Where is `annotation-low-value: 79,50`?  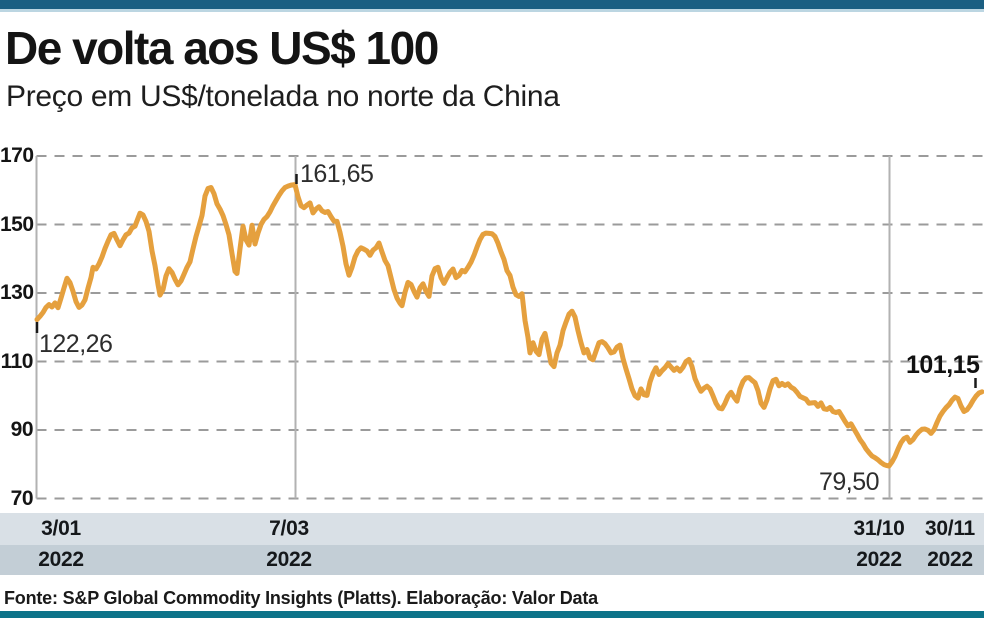 annotation-low-value: 79,50 is located at coordinates (849, 482).